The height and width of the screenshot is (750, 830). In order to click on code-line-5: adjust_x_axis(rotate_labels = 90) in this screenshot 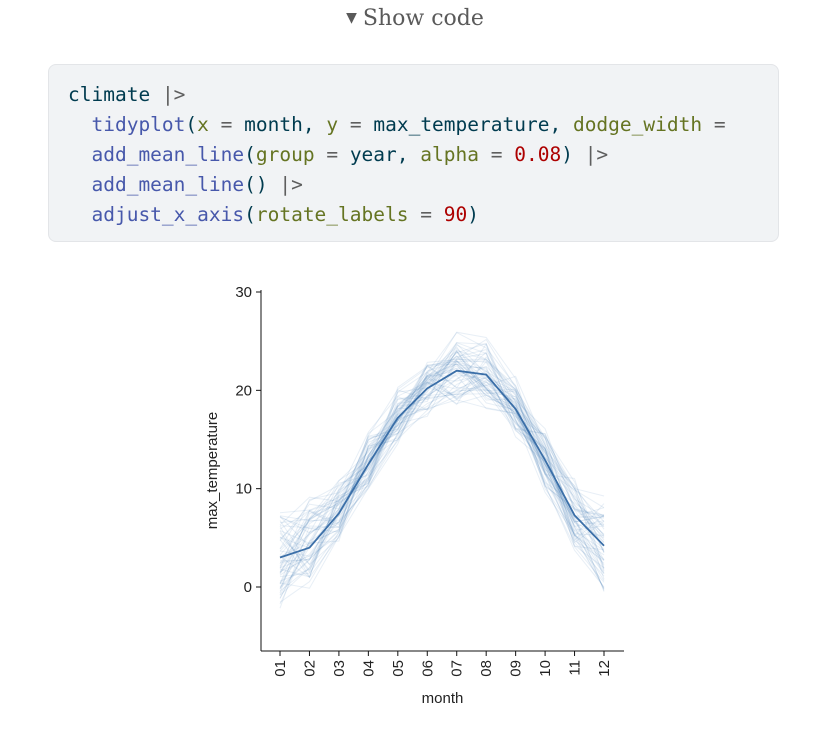, I will do `click(285, 214)`.